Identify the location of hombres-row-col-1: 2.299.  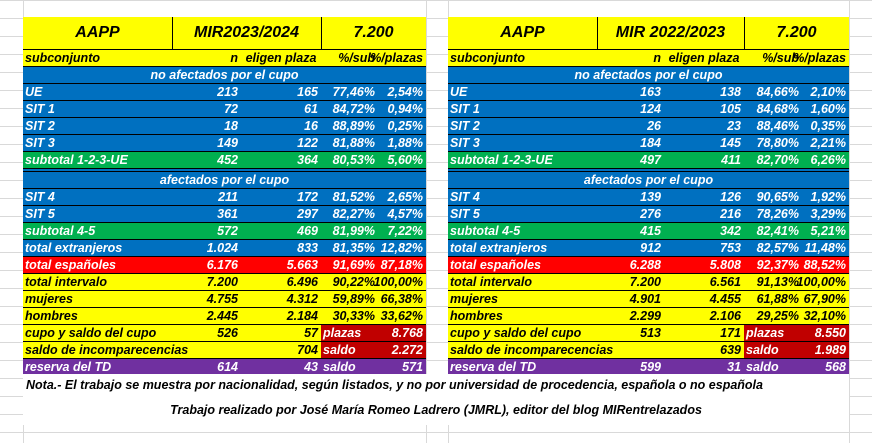
(645, 315).